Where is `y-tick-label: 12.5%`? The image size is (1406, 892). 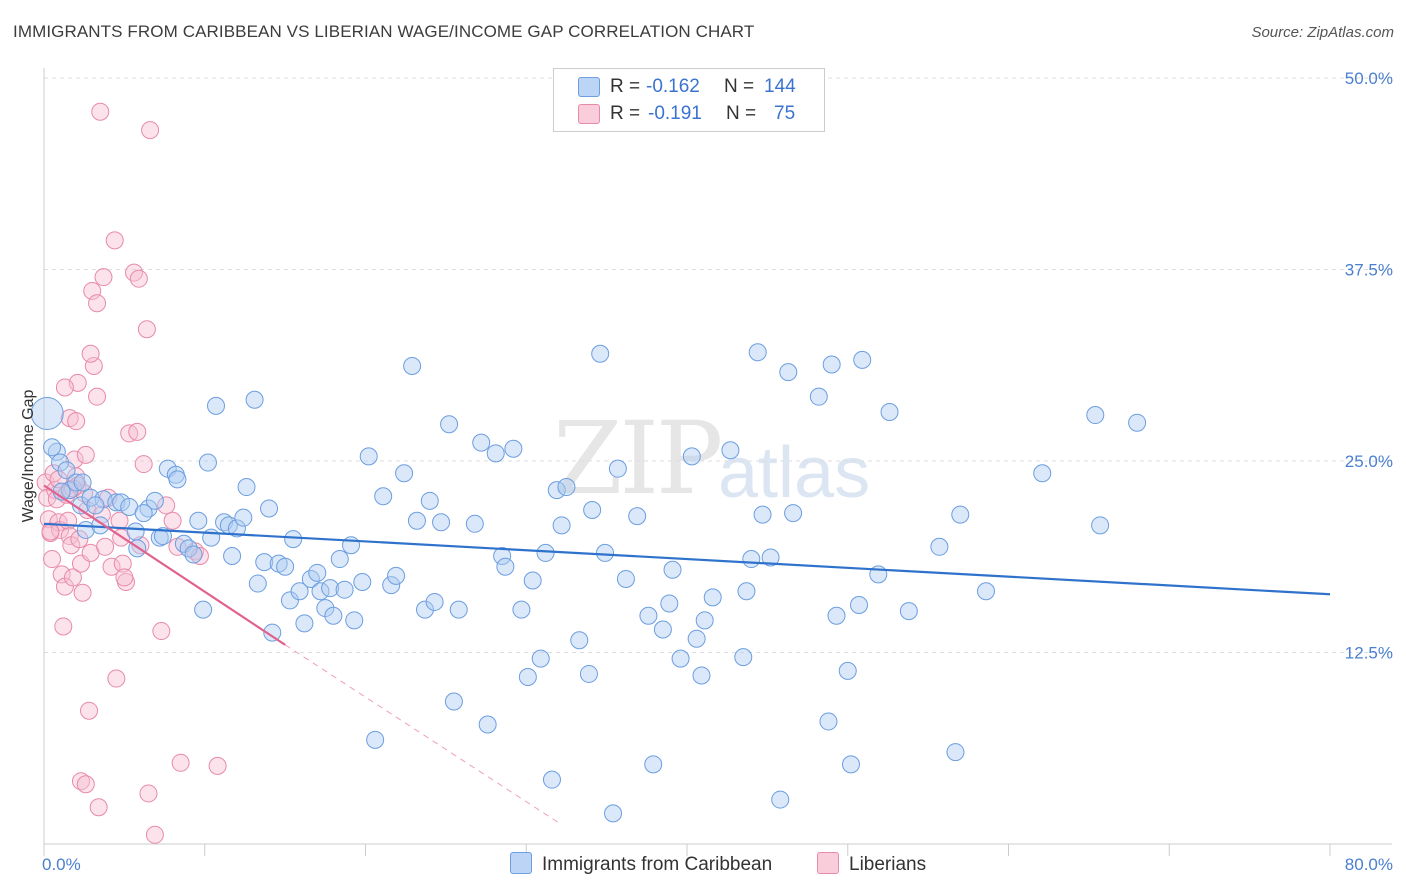 y-tick-label: 12.5% is located at coordinates (1369, 653).